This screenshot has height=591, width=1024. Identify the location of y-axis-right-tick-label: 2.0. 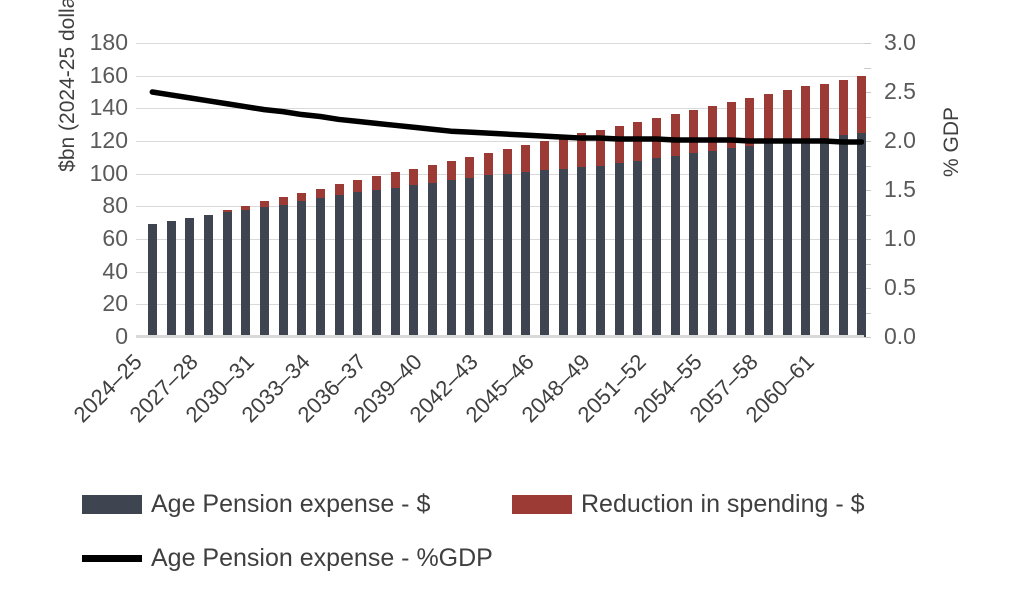
(900, 140).